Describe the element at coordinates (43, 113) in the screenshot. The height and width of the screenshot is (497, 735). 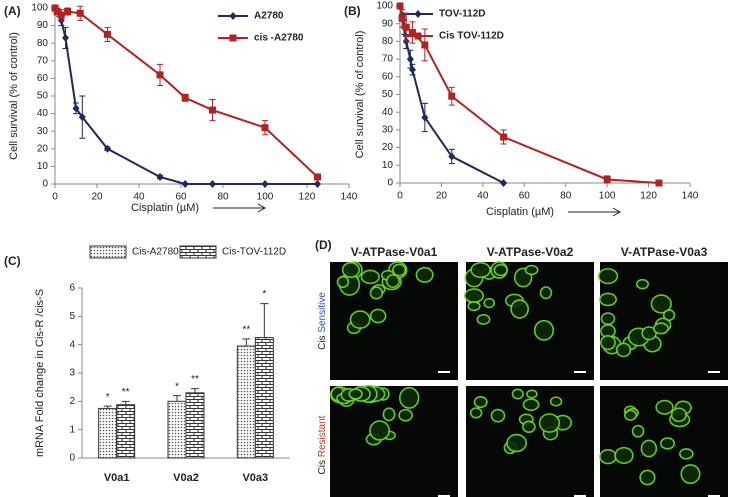
I see `y-tick-label: 40` at that location.